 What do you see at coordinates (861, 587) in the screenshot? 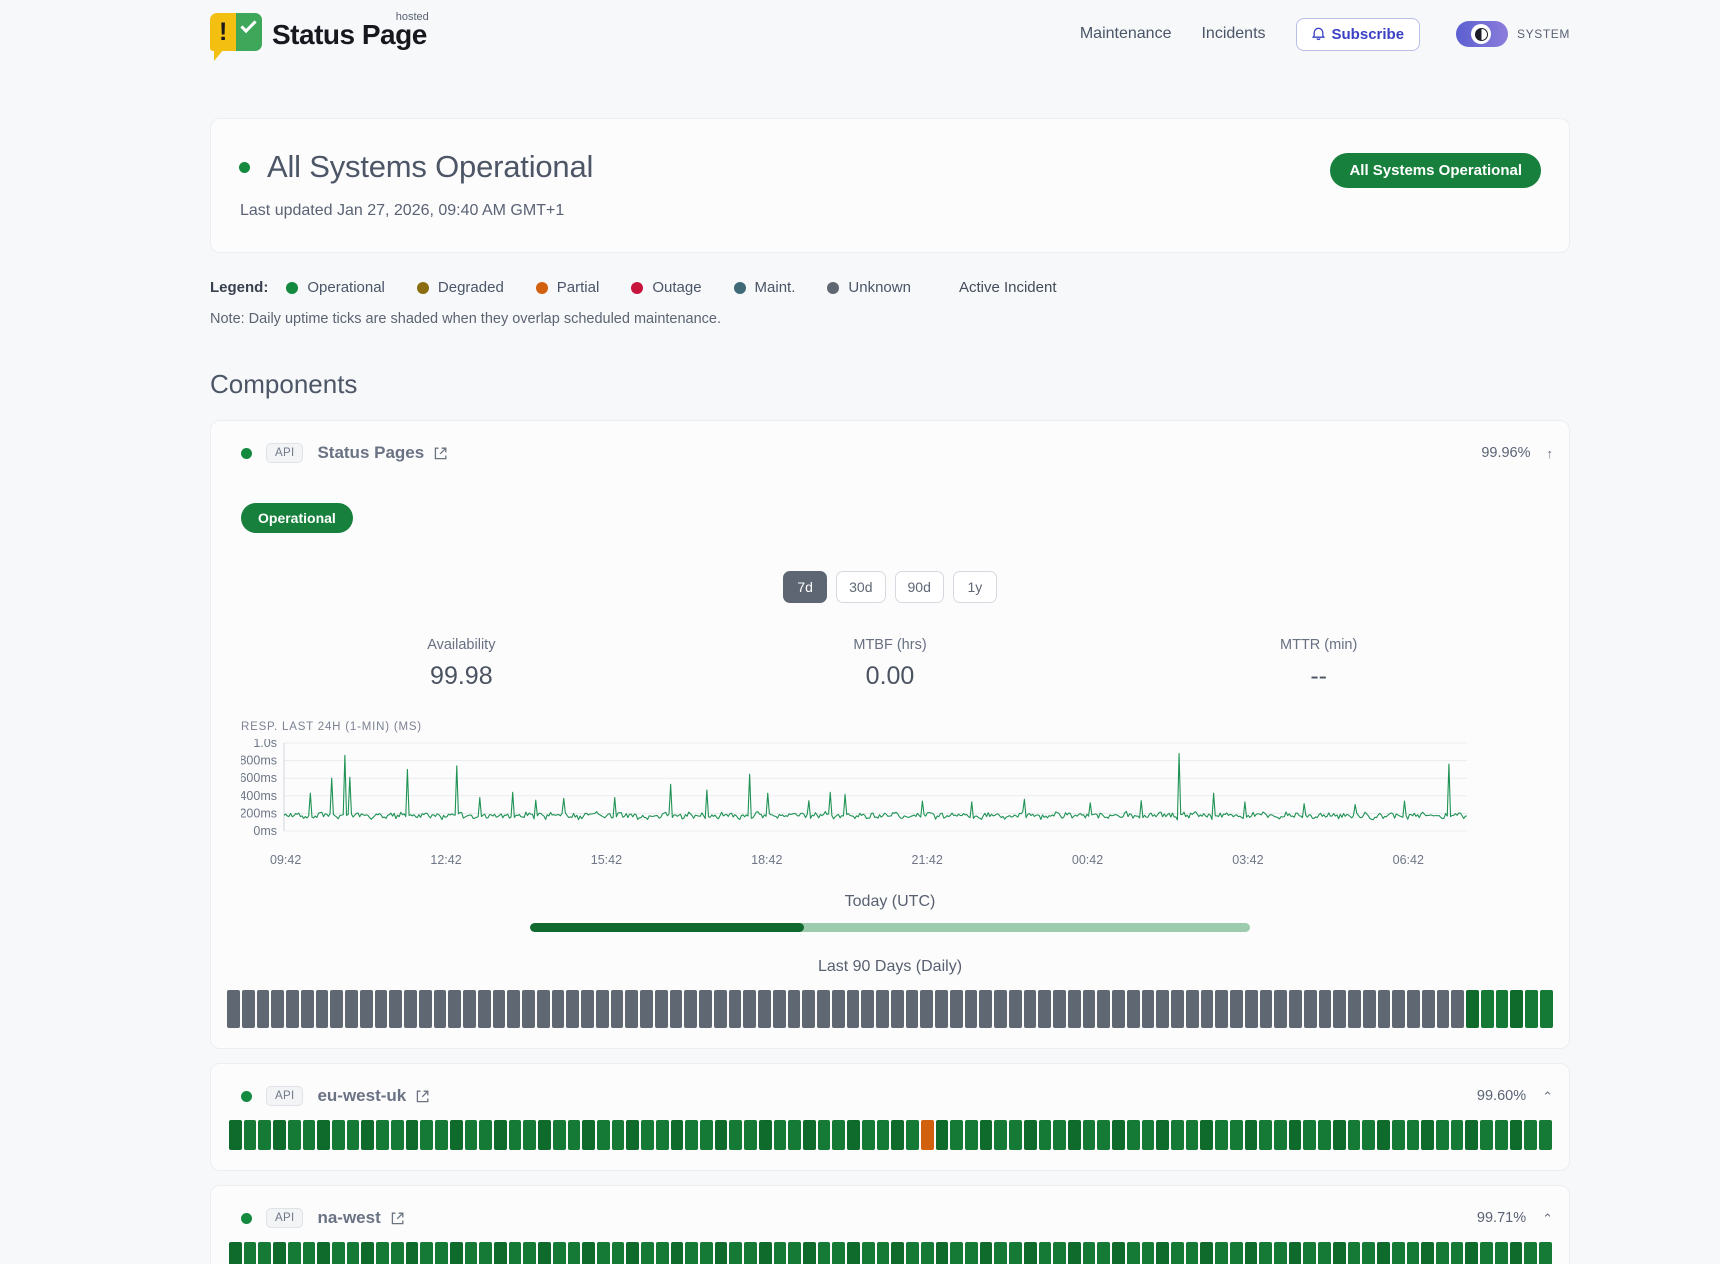
I see `range-button-30d: 30d` at bounding box center [861, 587].